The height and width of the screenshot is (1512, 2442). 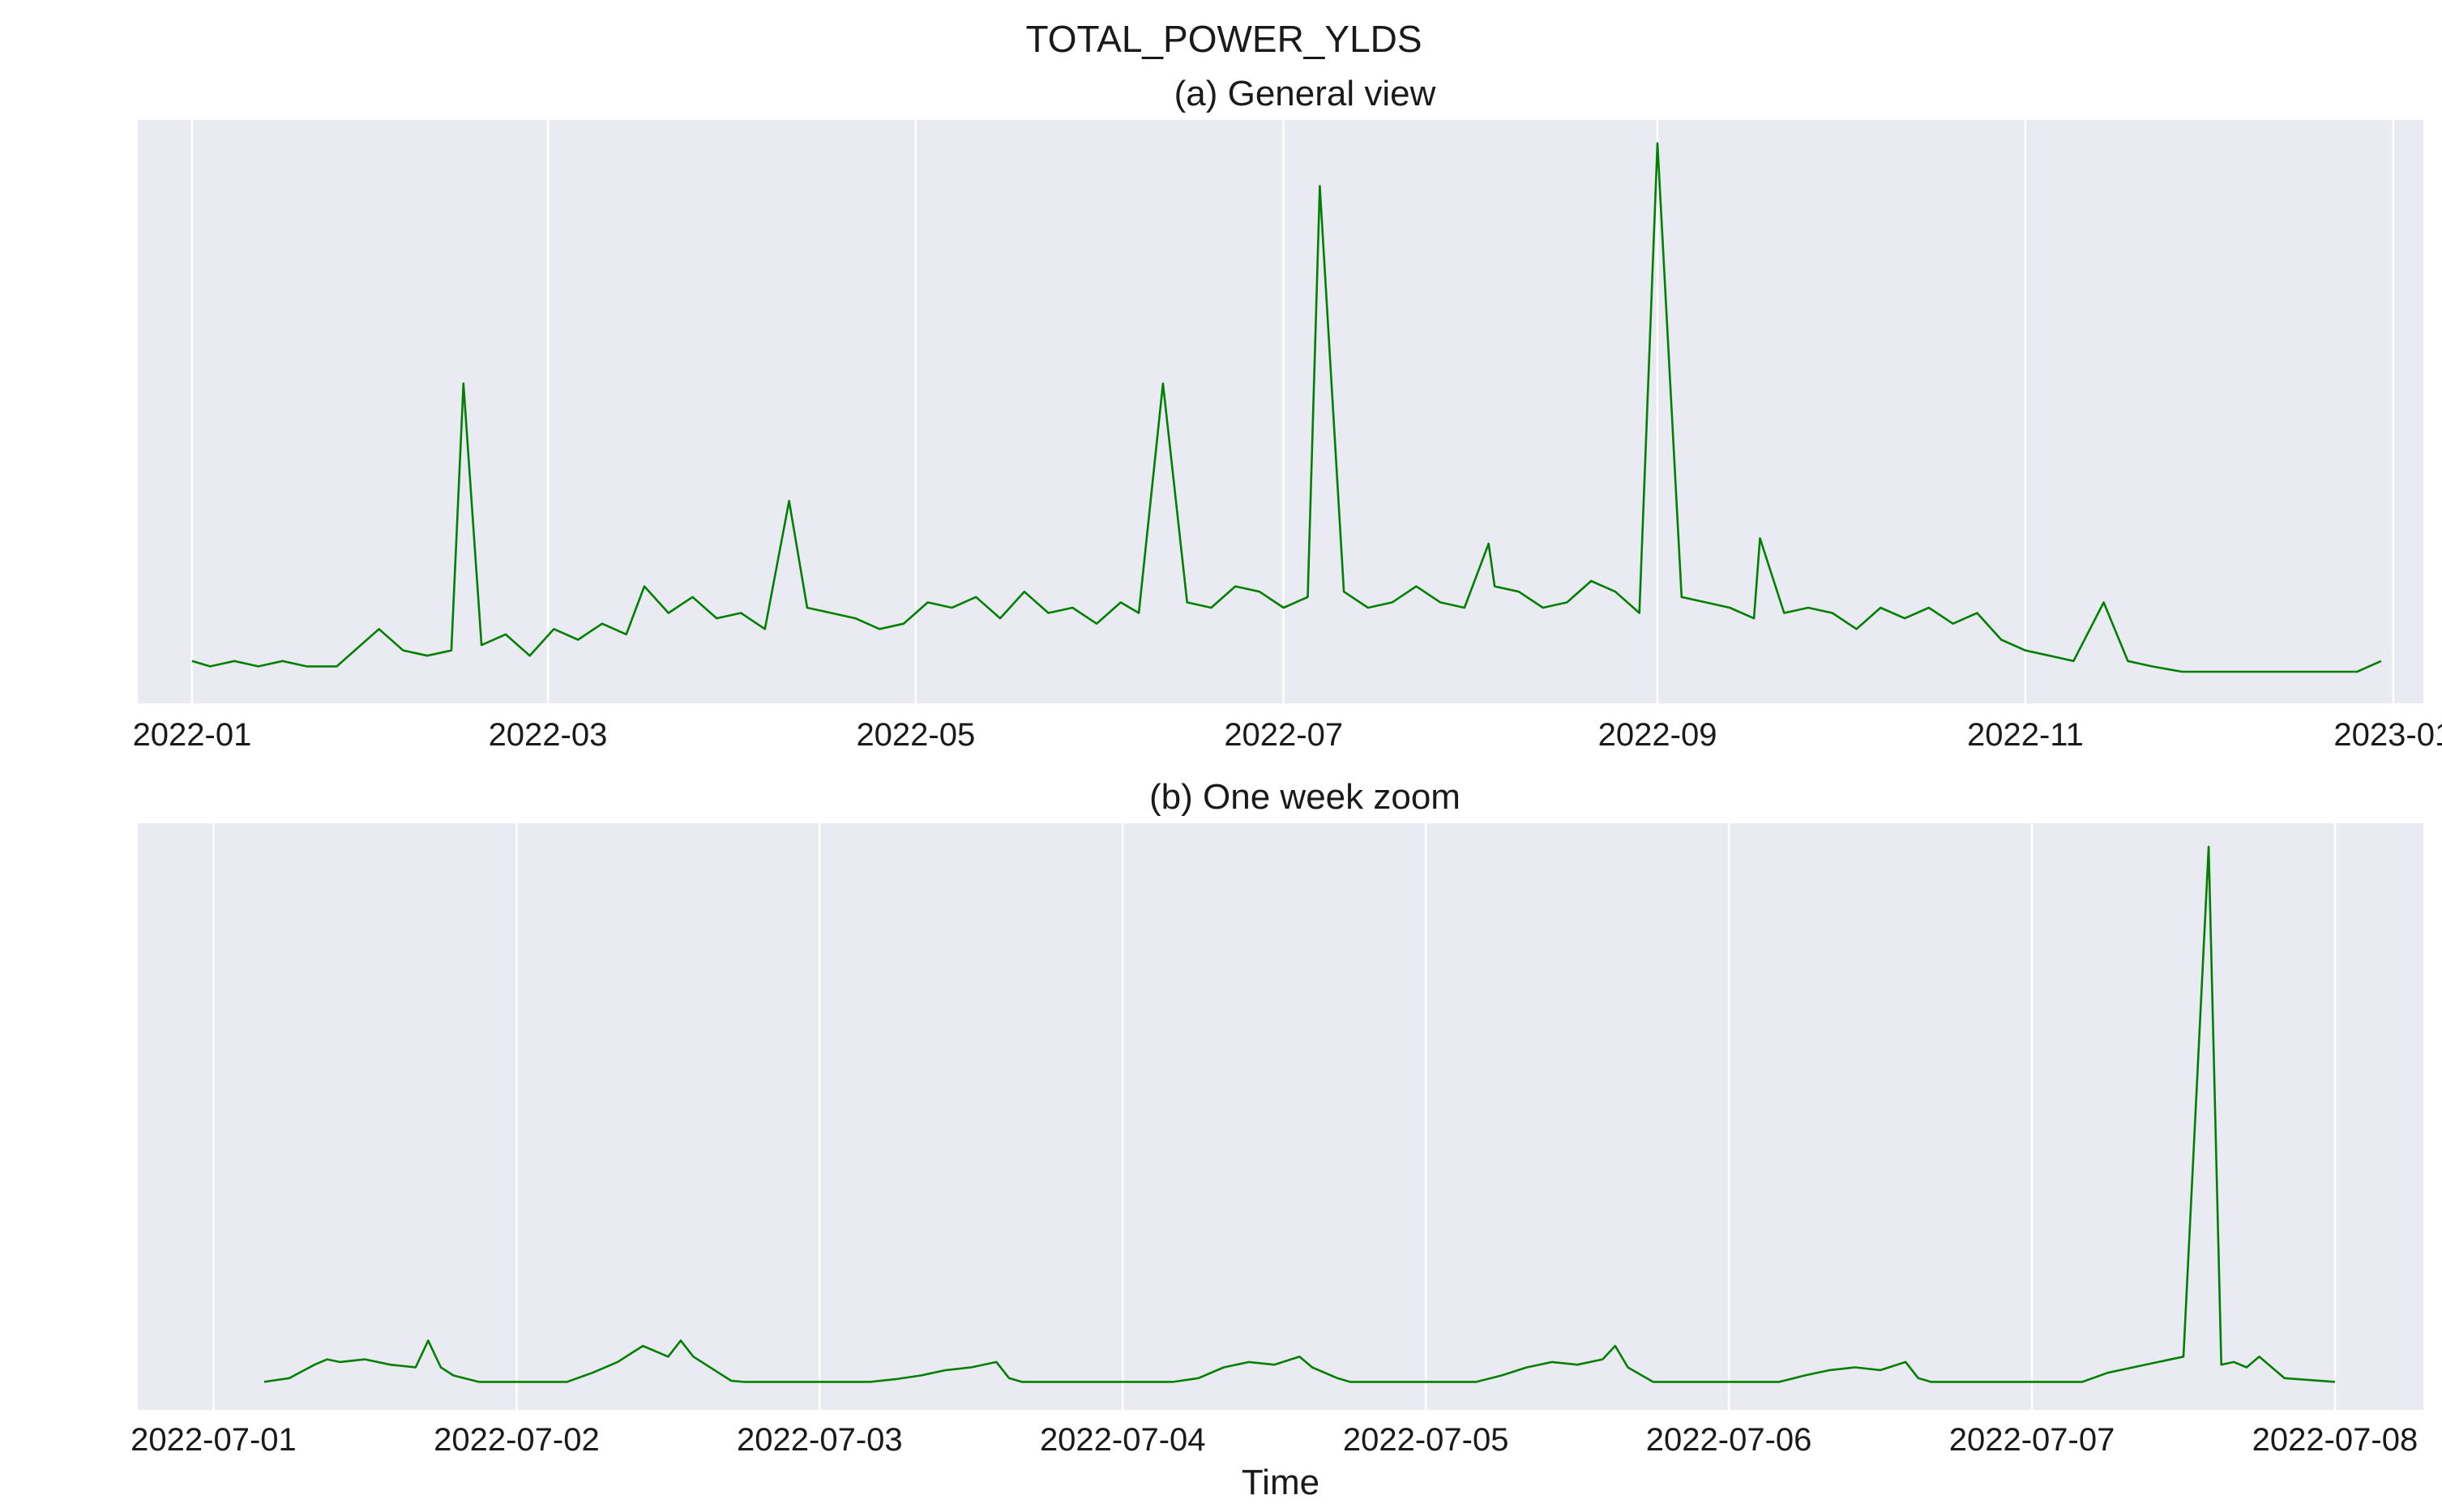 What do you see at coordinates (192, 735) in the screenshot?
I see `panel-a-x-tick-label: 2022-01` at bounding box center [192, 735].